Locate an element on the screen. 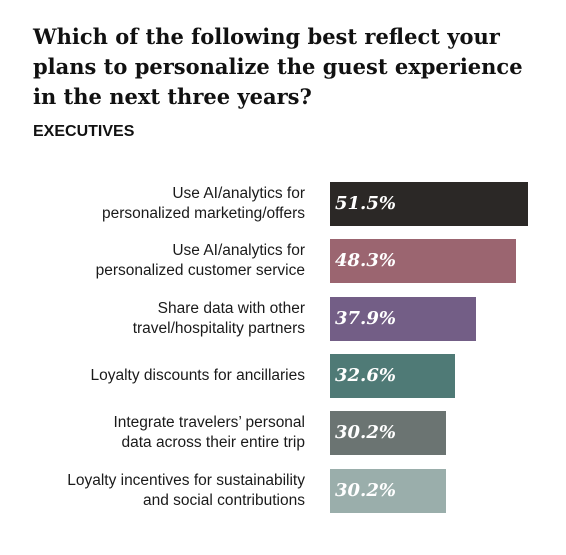  bar: 51.5% is located at coordinates (429, 204).